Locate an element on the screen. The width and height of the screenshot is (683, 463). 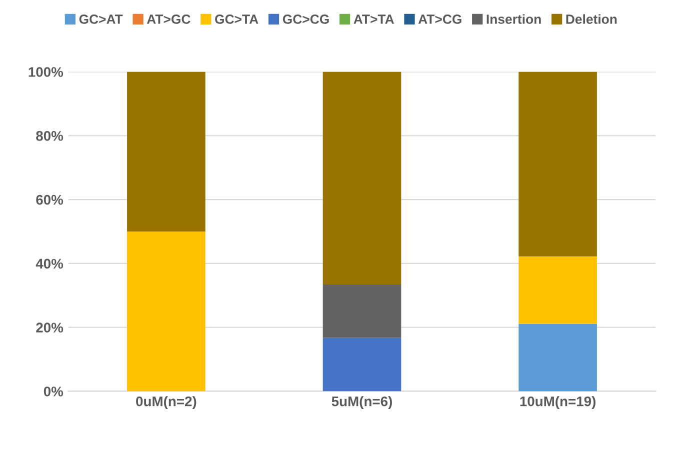
legend-label: Deletion is located at coordinates (591, 19).